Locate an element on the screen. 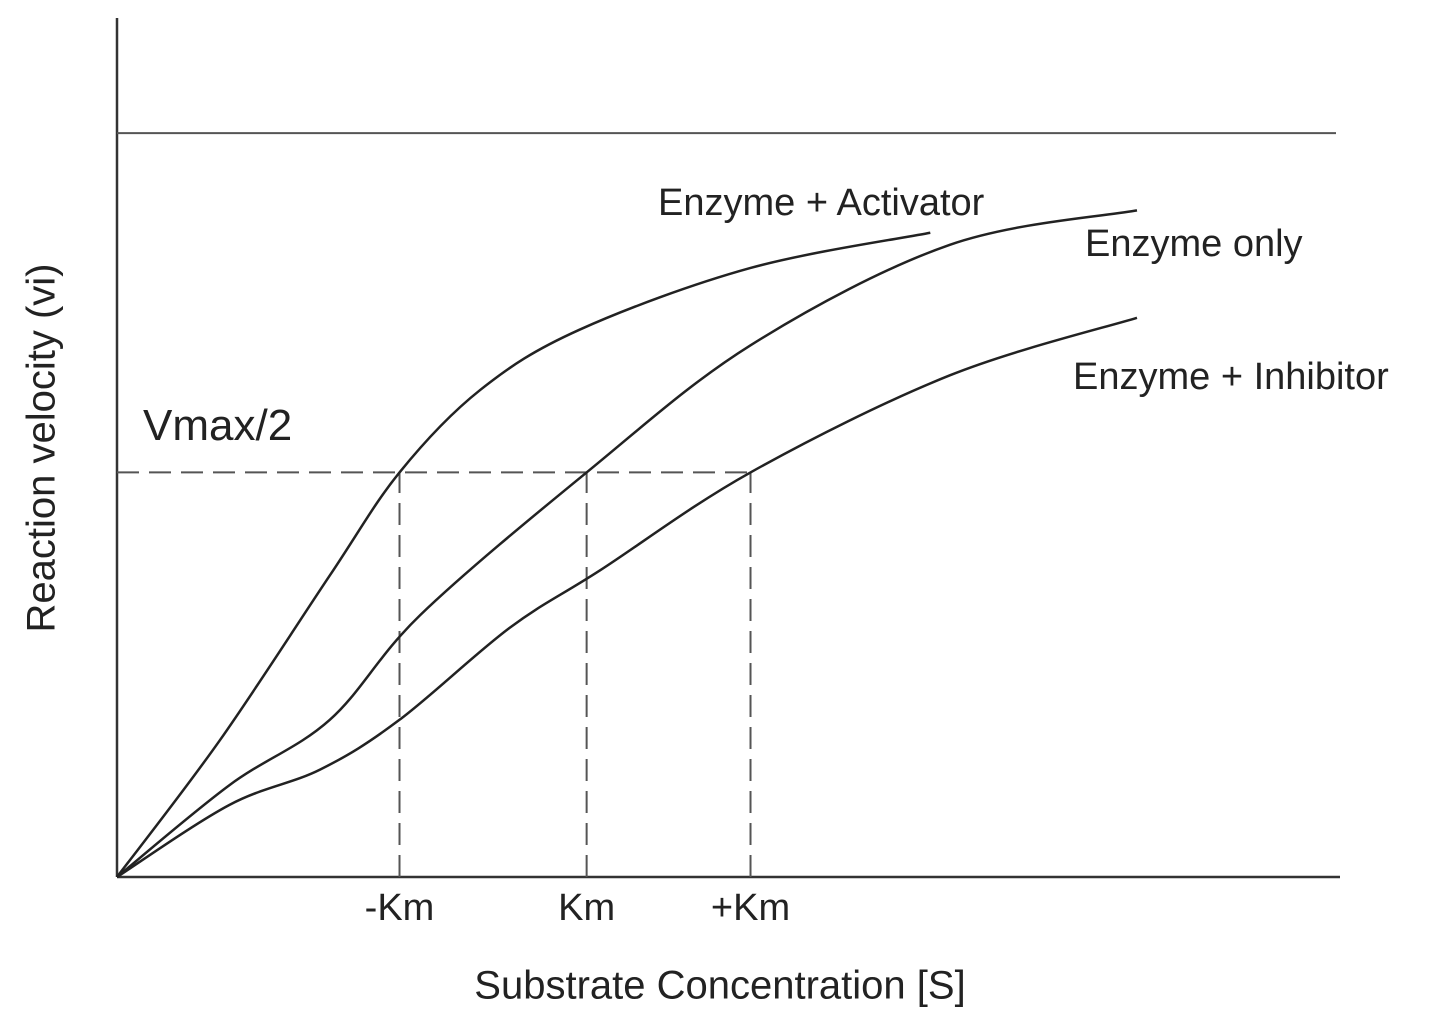 Image resolution: width=1440 pixels, height=1033 pixels. series-label: Enzyme only is located at coordinates (1194, 244).